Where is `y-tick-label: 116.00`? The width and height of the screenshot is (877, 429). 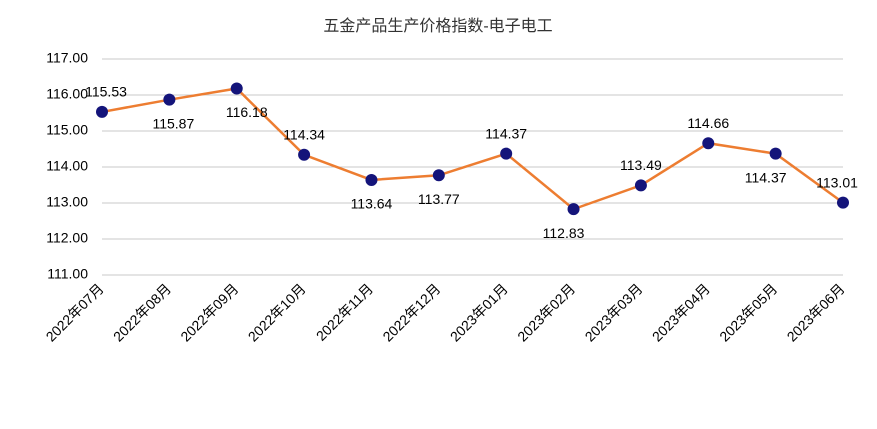 y-tick-label: 116.00 is located at coordinates (67, 94).